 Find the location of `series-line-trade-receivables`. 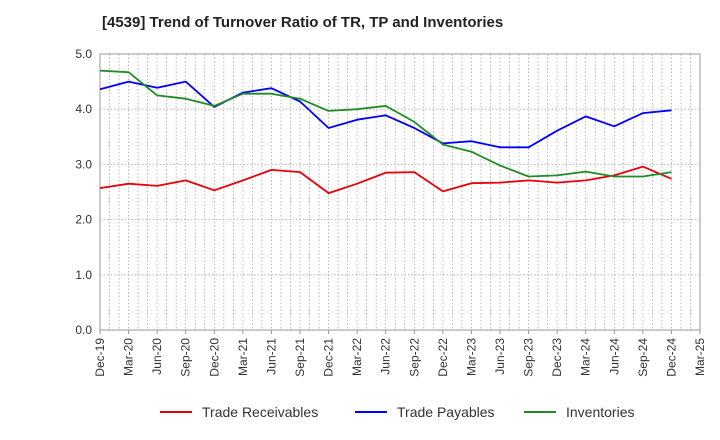

series-line-trade-receivables is located at coordinates (385, 180).